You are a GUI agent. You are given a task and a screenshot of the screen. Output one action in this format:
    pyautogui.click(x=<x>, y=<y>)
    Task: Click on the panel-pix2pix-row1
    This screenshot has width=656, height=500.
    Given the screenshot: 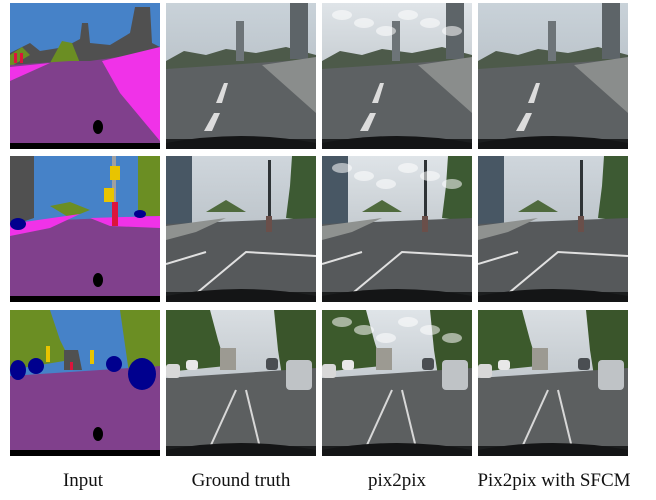 What is the action you would take?
    pyautogui.click(x=397, y=76)
    